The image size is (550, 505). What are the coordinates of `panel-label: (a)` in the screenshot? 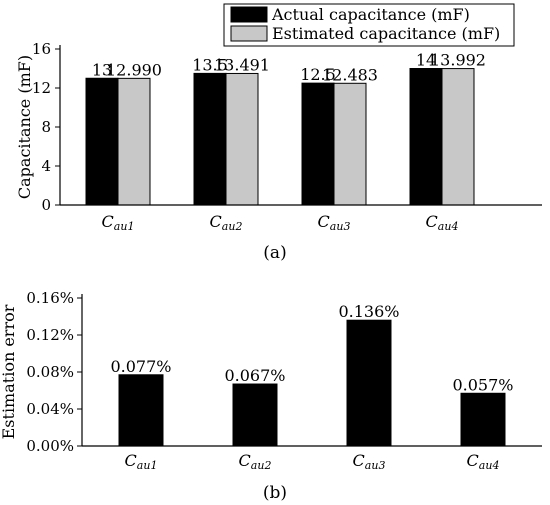 It's located at (274, 253).